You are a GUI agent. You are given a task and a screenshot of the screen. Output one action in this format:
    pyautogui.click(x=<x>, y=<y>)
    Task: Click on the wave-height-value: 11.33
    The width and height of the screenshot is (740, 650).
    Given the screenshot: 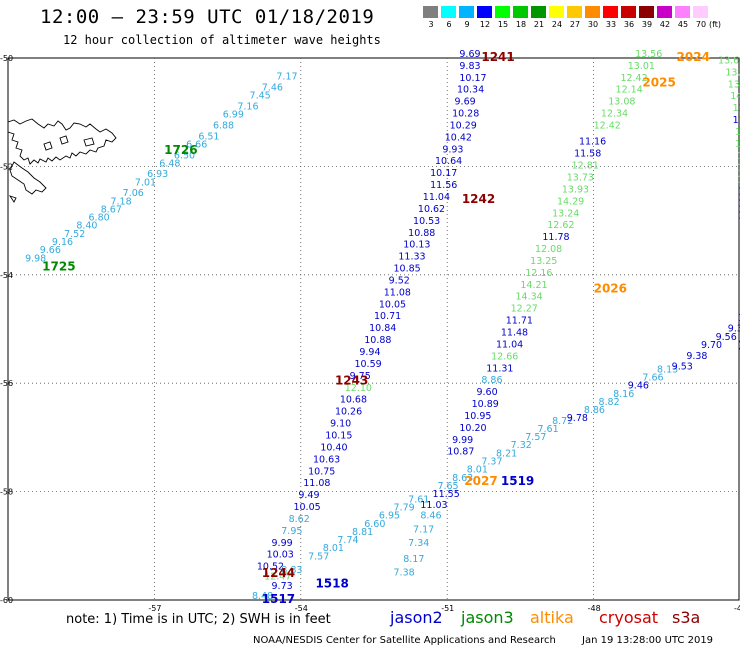 What is the action you would take?
    pyautogui.click(x=411, y=257)
    